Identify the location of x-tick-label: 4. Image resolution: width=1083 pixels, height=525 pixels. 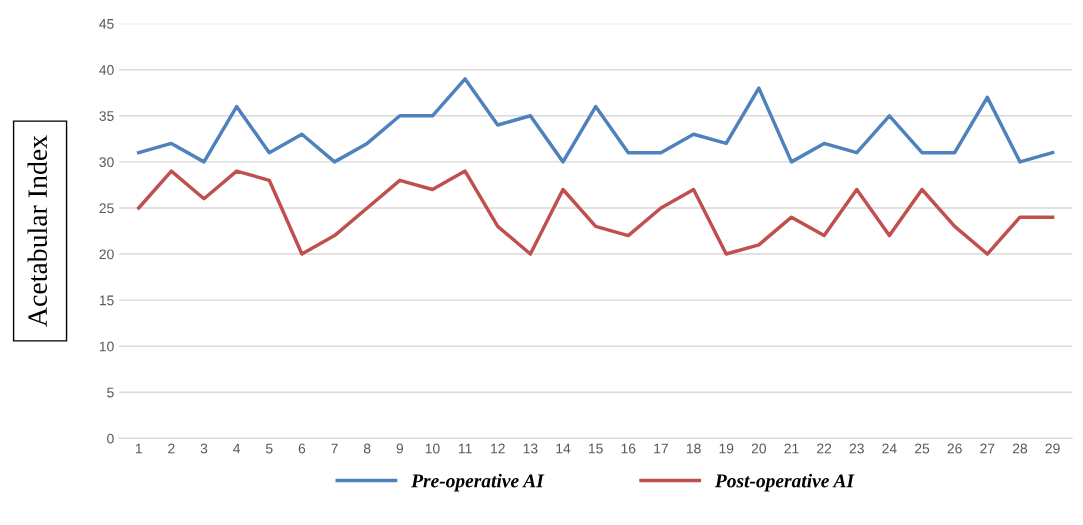
(237, 448).